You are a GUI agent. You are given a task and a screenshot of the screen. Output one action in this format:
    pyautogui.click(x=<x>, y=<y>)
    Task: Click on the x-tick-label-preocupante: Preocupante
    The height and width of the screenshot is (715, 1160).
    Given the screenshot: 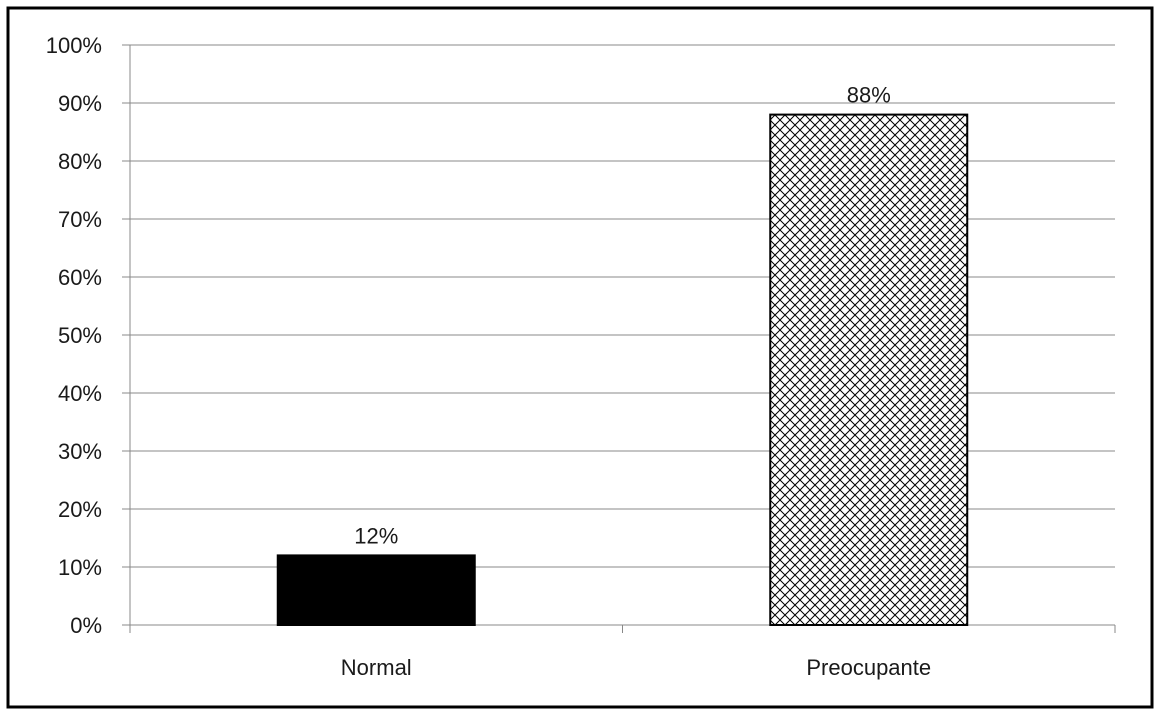 What is the action you would take?
    pyautogui.click(x=868, y=667)
    